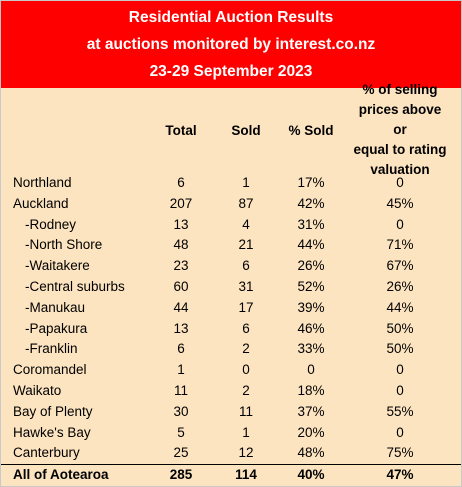 The height and width of the screenshot is (487, 462). I want to click on region-name: -Franklin, so click(51, 349).